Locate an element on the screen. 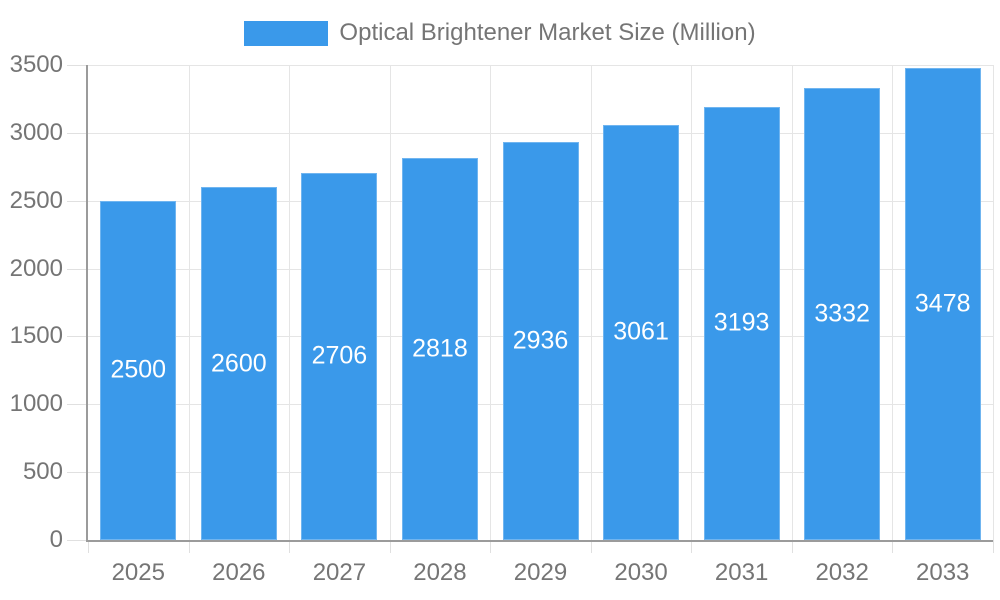  bar-value-label: 3193 is located at coordinates (741, 322).